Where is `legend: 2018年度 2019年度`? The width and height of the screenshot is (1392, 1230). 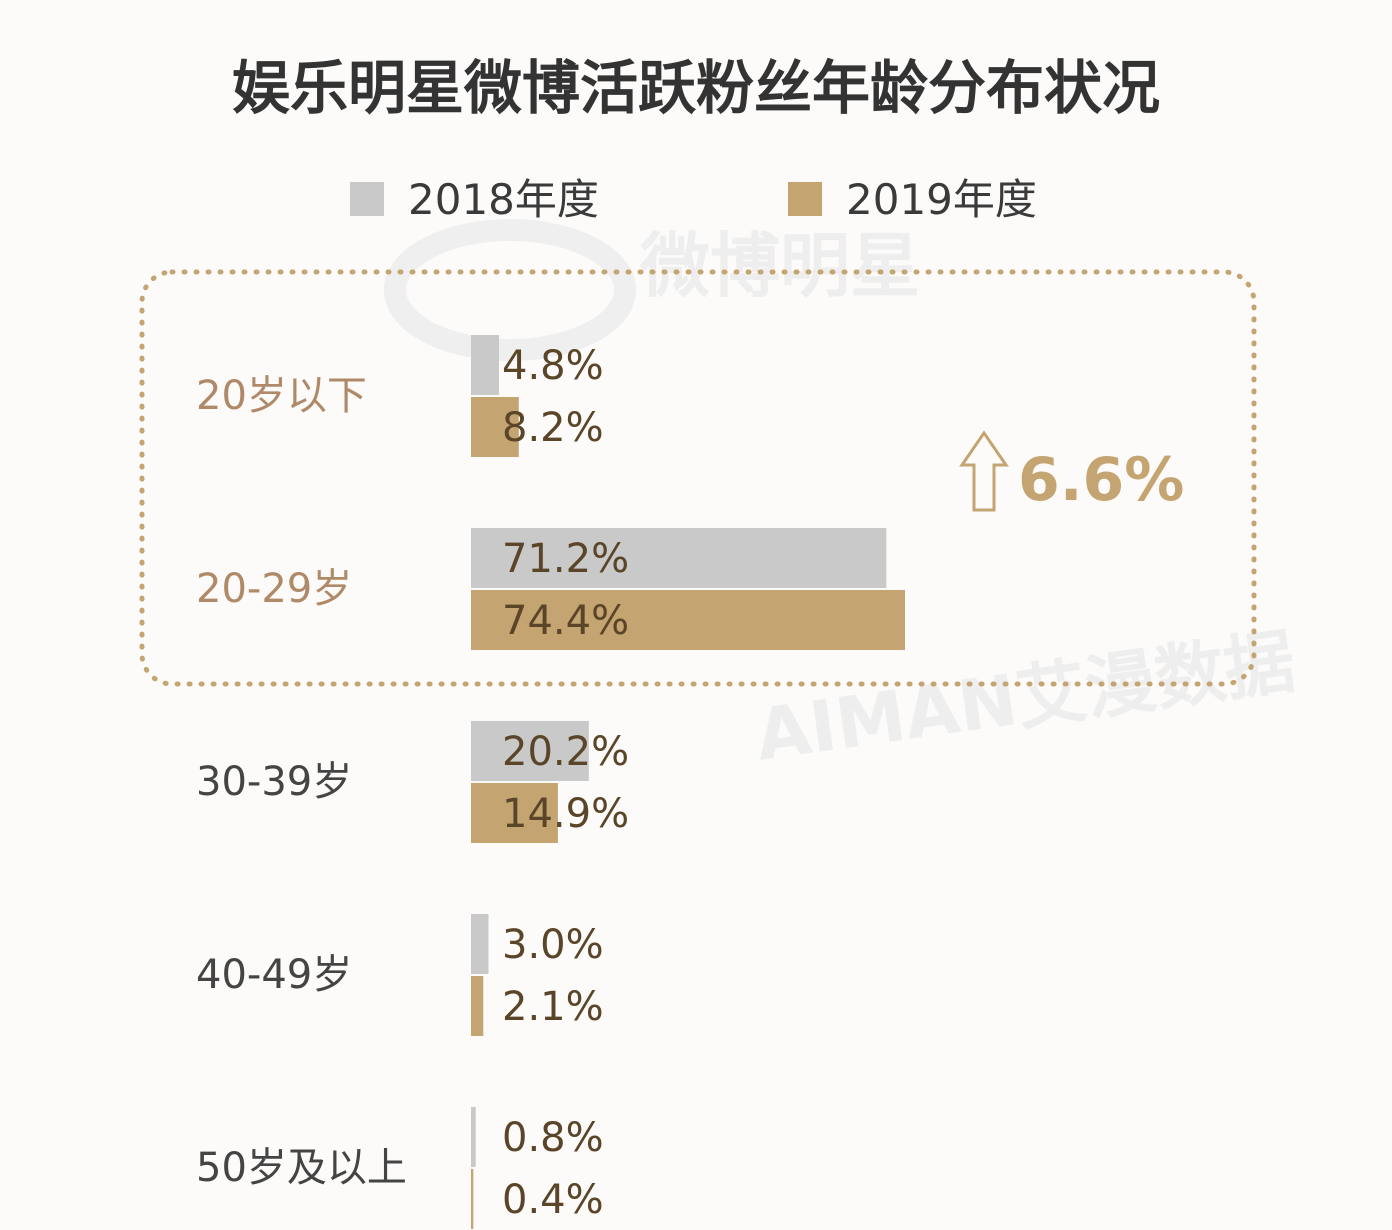
legend: 2018年度 2019年度 is located at coordinates (693, 199).